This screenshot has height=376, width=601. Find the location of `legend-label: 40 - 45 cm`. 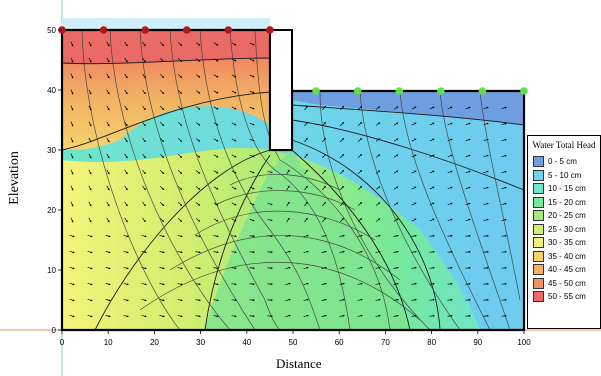

legend-label: 40 - 45 cm is located at coordinates (567, 270).